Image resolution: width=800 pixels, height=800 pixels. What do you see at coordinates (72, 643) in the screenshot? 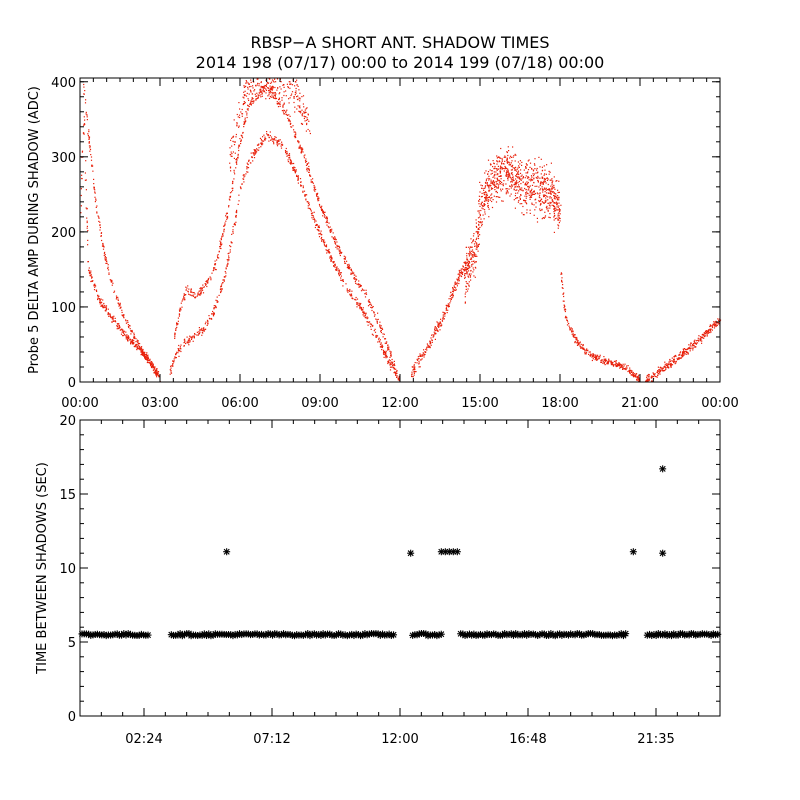
I see `y-tick-label: 5` at bounding box center [72, 643].